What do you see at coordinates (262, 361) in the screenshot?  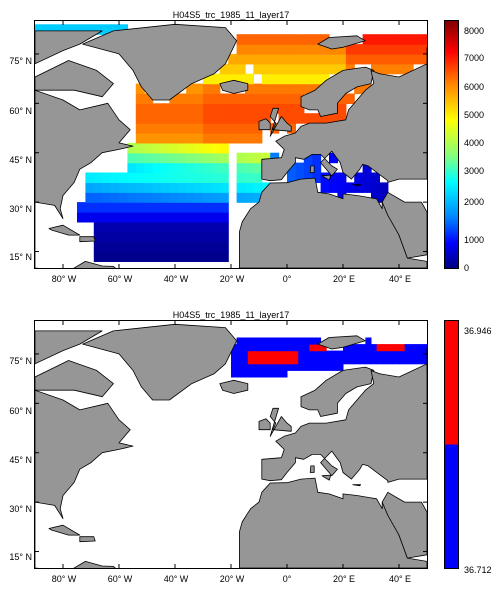 I see `heatmap-cell-high` at bounding box center [262, 361].